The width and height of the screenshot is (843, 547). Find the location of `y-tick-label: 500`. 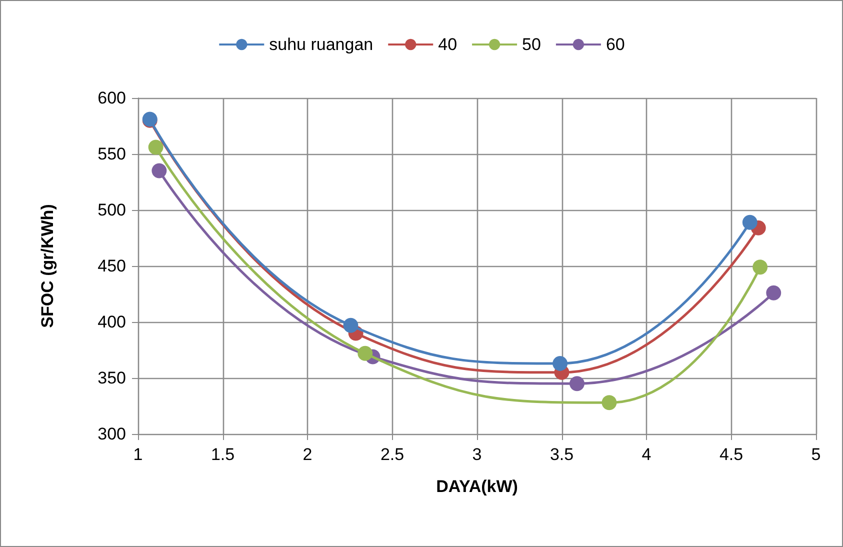

y-tick-label: 500 is located at coordinates (112, 210).